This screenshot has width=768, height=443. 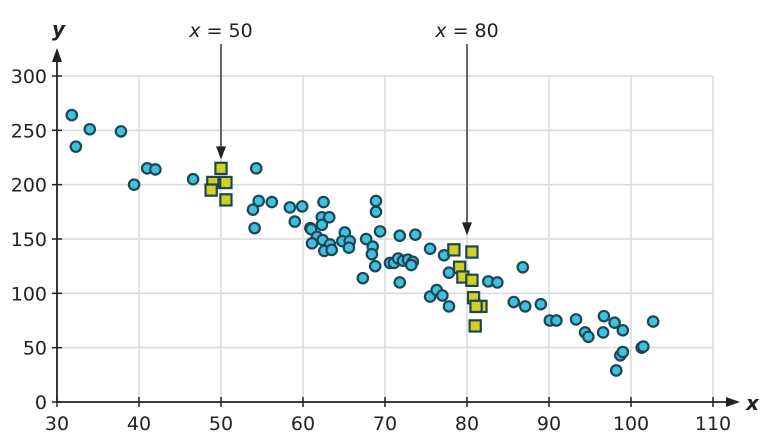 What do you see at coordinates (733, 402) in the screenshot?
I see `x-axis-arrow-icon` at bounding box center [733, 402].